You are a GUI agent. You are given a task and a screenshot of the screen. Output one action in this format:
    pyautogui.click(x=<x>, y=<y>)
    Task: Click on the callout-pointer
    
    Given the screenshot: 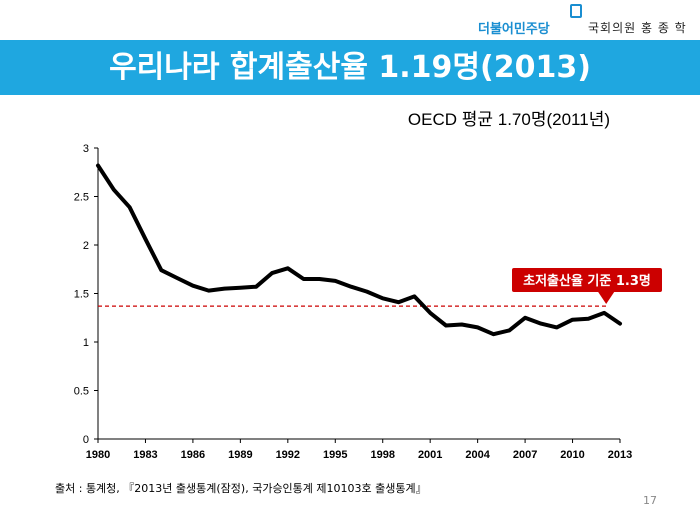 What is the action you would take?
    pyautogui.click(x=606, y=298)
    